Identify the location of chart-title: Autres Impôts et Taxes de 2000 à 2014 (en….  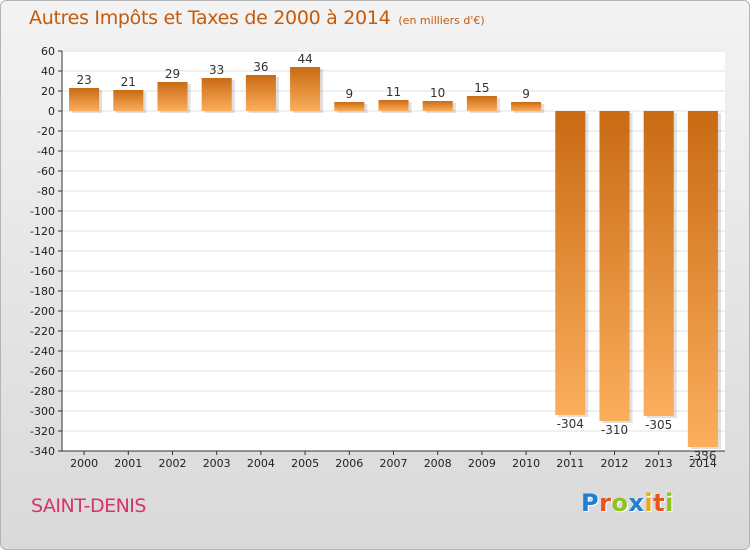
(257, 18).